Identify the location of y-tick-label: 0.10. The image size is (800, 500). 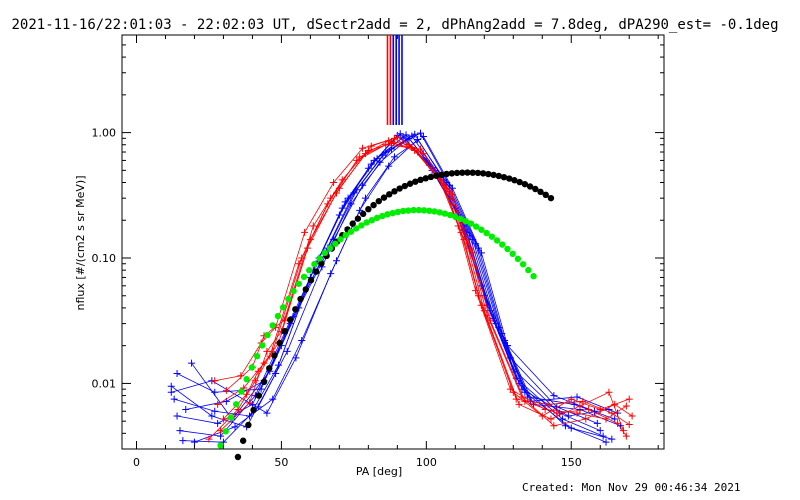
(104, 258).